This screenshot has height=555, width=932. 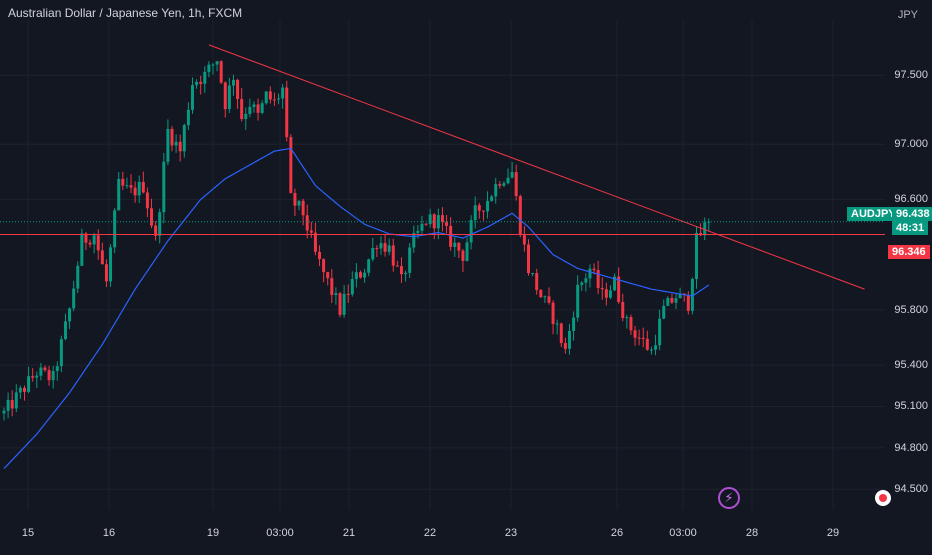 I want to click on x-tick-label: 19, so click(x=213, y=533).